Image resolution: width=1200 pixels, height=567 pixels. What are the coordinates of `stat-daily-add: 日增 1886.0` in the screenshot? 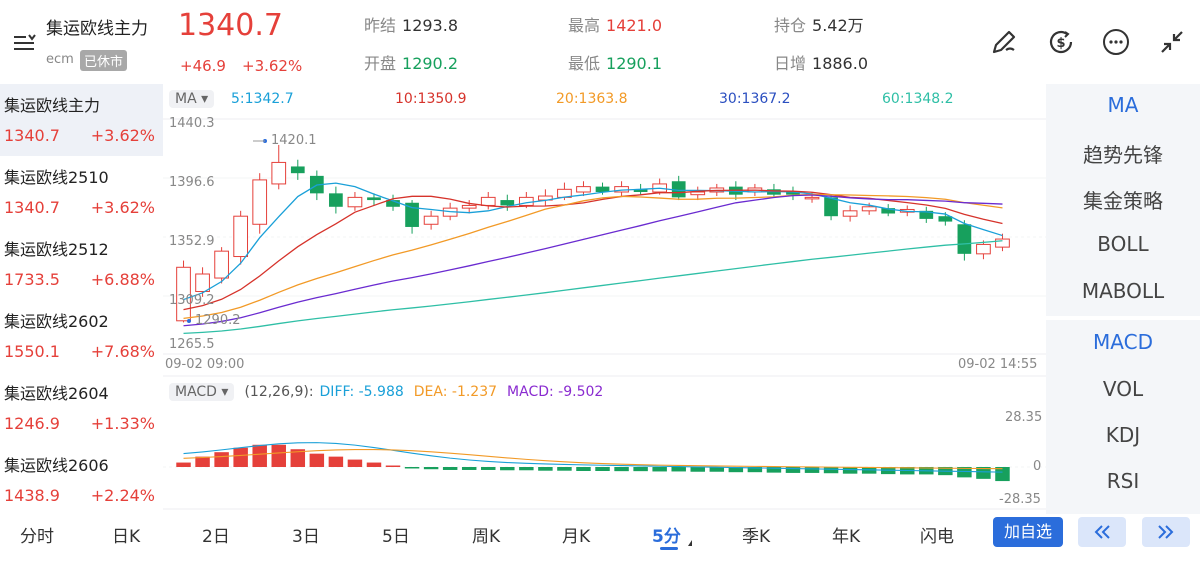 It's located at (821, 63).